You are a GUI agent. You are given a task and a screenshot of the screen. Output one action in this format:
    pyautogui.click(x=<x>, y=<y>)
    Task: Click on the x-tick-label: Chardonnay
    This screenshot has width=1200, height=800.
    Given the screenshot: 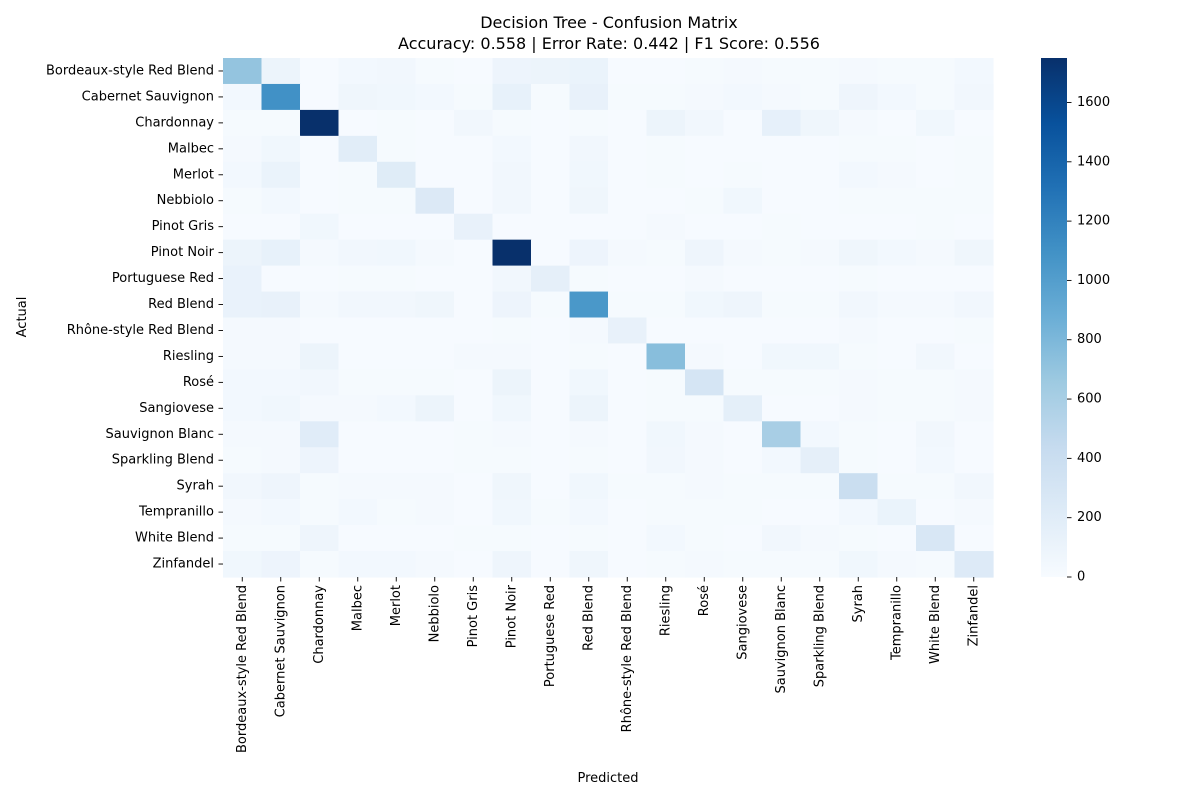 What is the action you would take?
    pyautogui.click(x=319, y=624)
    